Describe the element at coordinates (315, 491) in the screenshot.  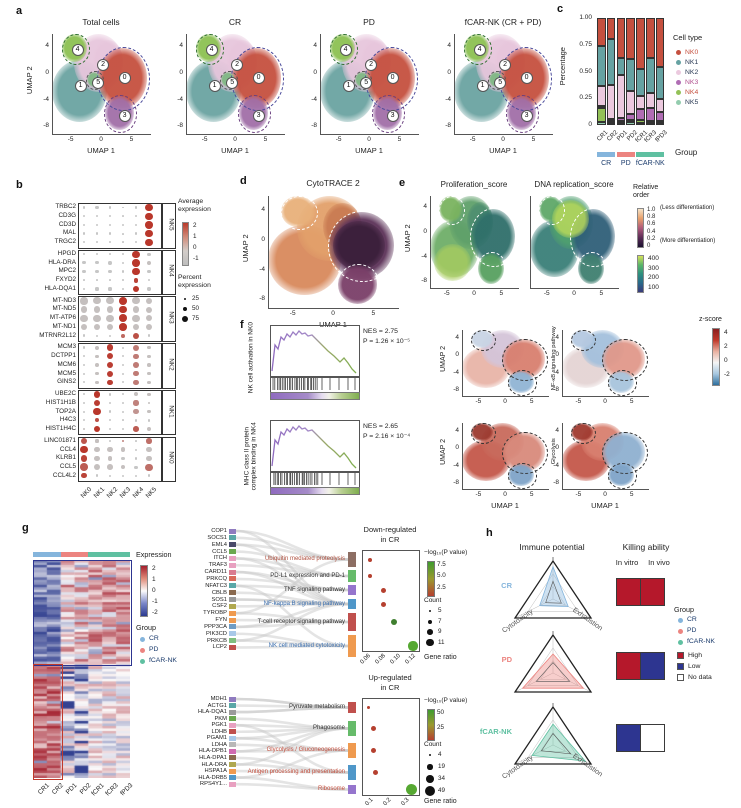
I see `gsea-rank-gradient` at that location.